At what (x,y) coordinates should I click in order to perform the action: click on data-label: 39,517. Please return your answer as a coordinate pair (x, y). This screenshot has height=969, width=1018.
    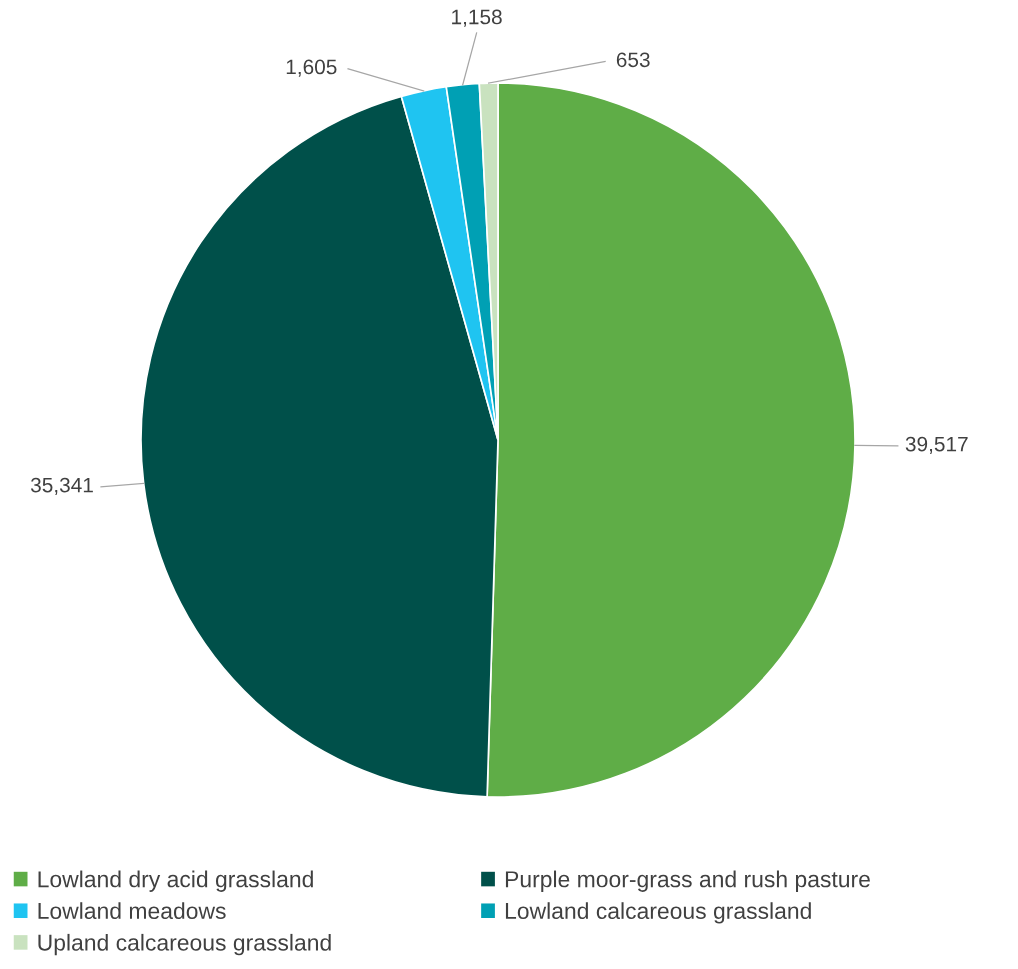
    Looking at the image, I should click on (936, 445).